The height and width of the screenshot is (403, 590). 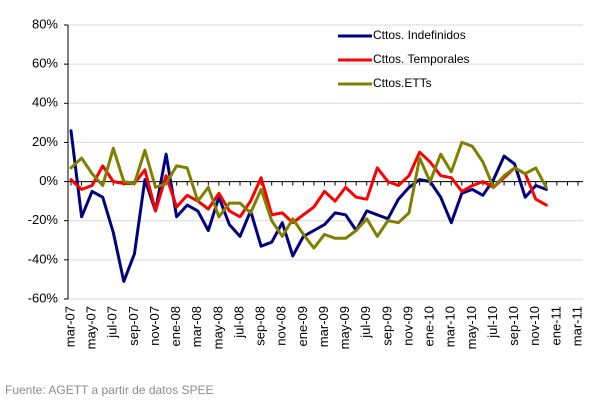 What do you see at coordinates (429, 326) in the screenshot?
I see `x-tick-label: ene-10` at bounding box center [429, 326].